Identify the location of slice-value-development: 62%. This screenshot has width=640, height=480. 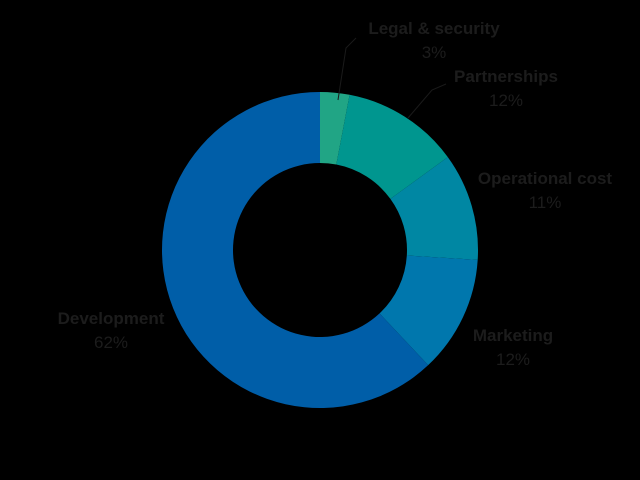
(111, 342).